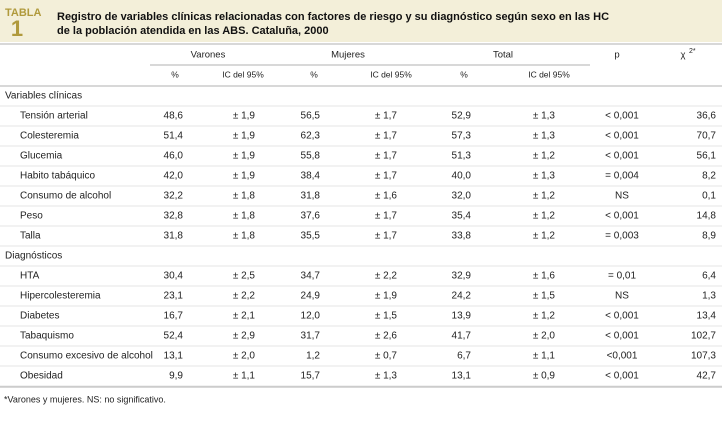 This screenshot has height=429, width=722. What do you see at coordinates (462, 196) in the screenshot?
I see `cell: 32,0` at bounding box center [462, 196].